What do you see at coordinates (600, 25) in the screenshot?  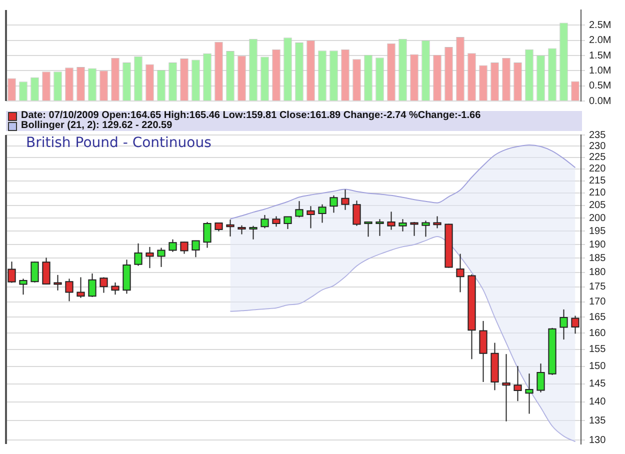 I see `y-tick-label: 2.5M` at bounding box center [600, 25].